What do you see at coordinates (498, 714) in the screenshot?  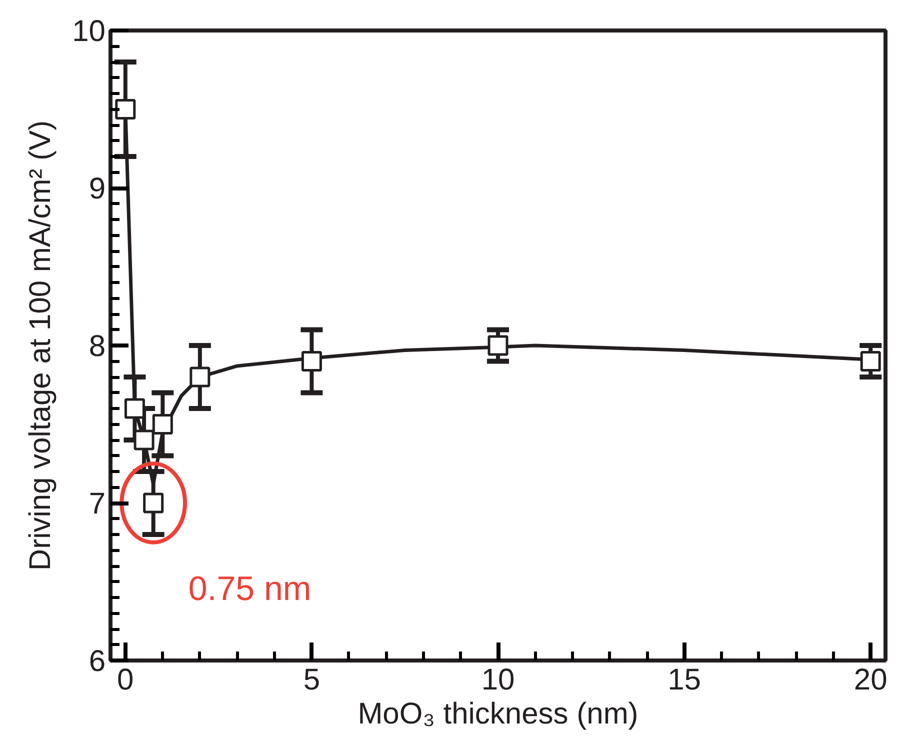 I see `x-axis-title: MoO₃ thickness (nm)` at bounding box center [498, 714].